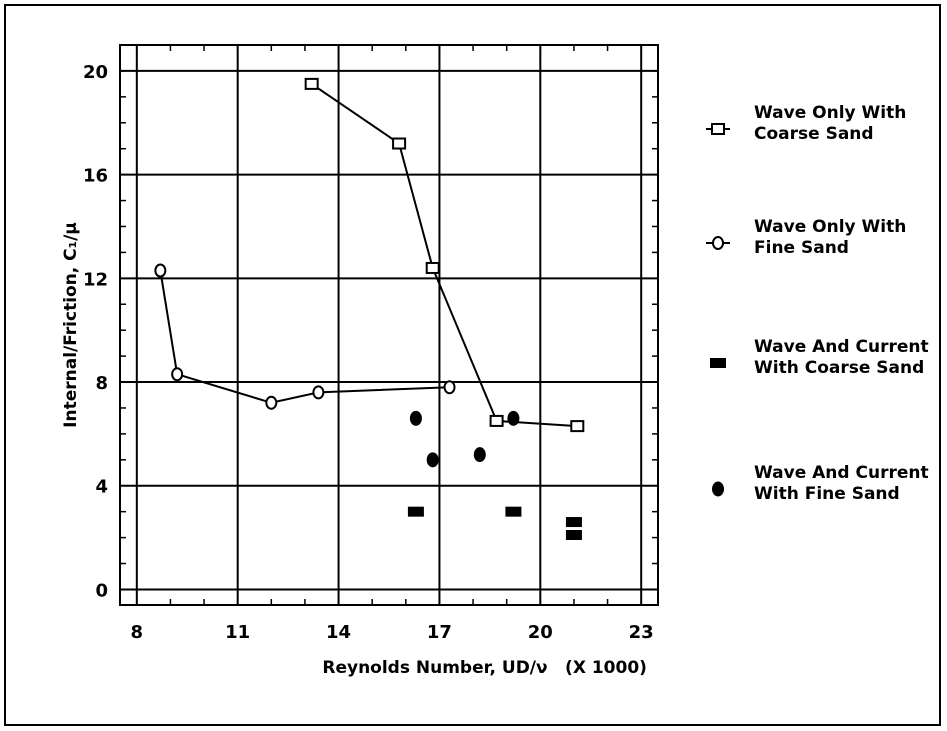 Image resolution: width=947 pixels, height=731 pixels. What do you see at coordinates (814, 134) in the screenshot?
I see `legend-label: Coarse Sand` at bounding box center [814, 134].